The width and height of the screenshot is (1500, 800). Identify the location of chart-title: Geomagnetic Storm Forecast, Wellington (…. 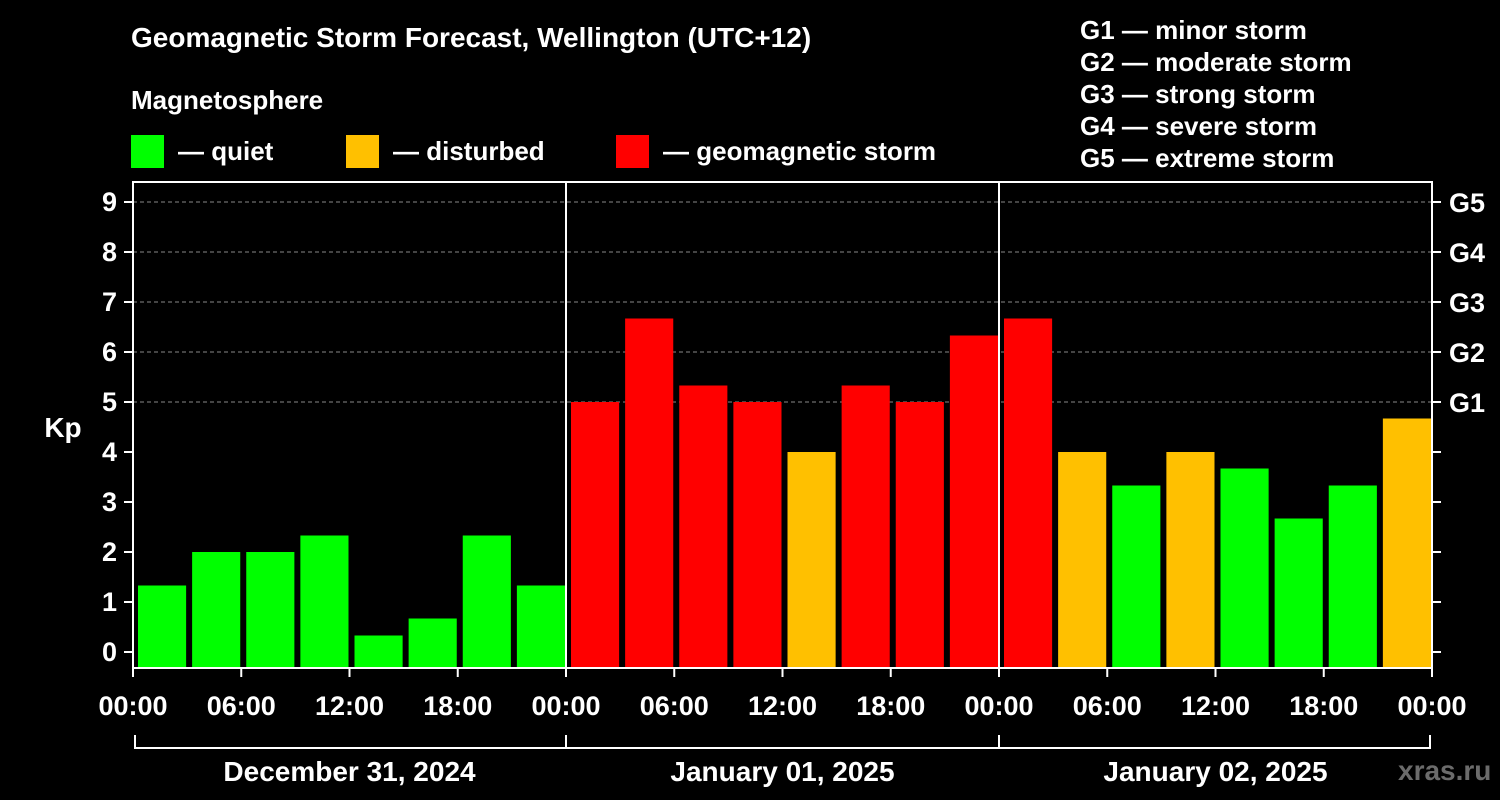
(471, 37).